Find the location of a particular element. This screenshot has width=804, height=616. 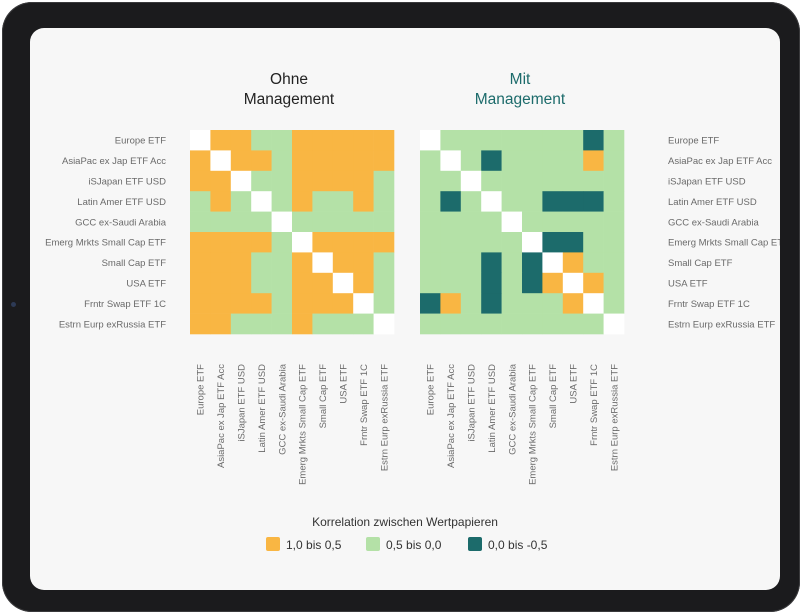

column-label: Frntr Swap ETF 1C is located at coordinates (364, 405).